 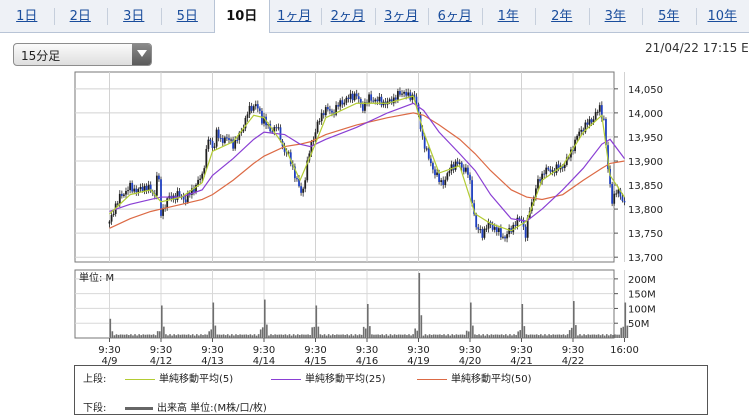 I want to click on y-tick-label: 13,700, so click(x=645, y=258).